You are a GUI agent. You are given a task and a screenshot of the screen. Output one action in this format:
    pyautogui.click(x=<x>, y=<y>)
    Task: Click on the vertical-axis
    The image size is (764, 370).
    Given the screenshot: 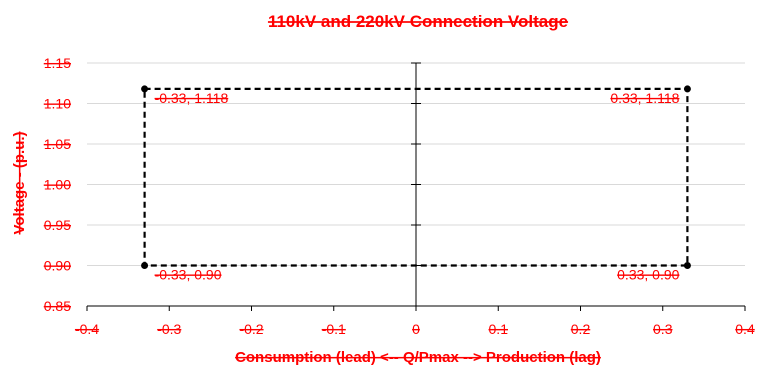 What is the action you would take?
    pyautogui.click(x=416, y=184)
    